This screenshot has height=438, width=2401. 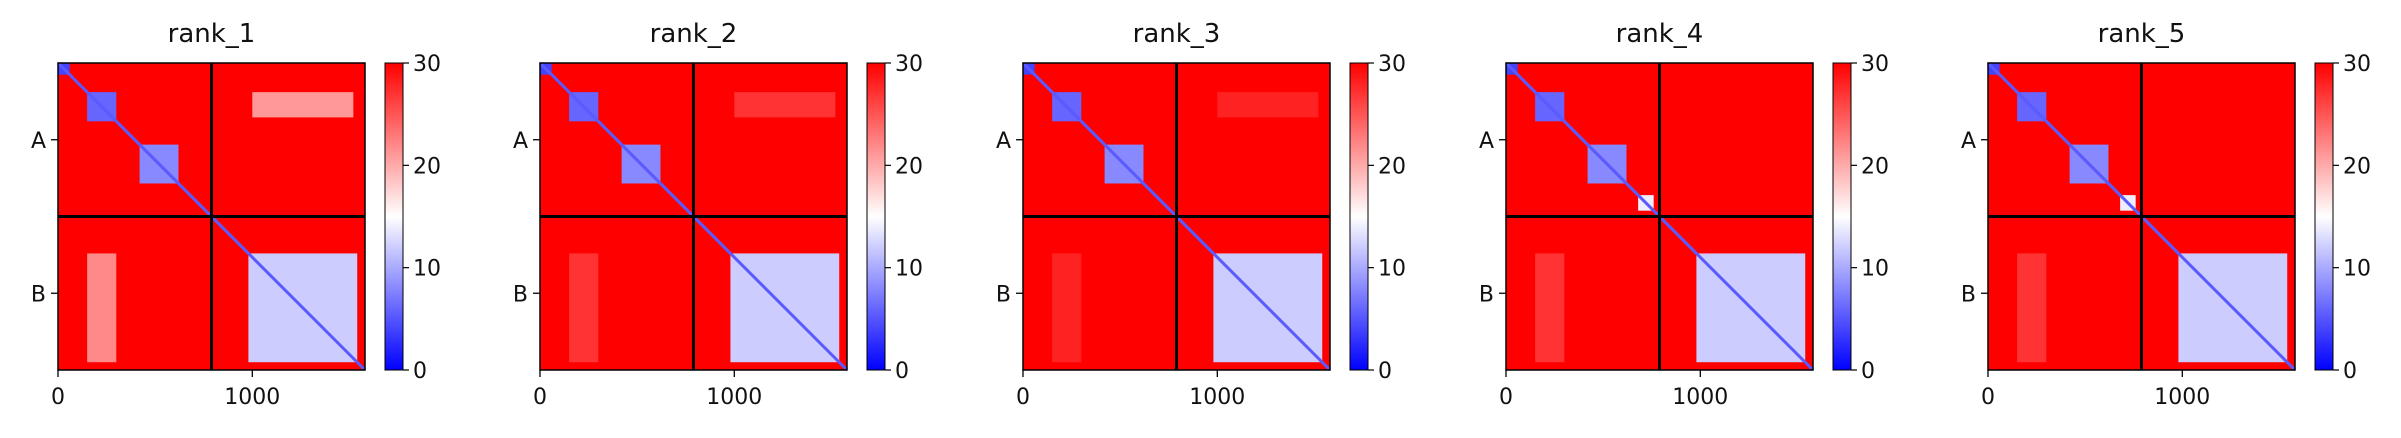 I want to click on panel-title: rank_3, so click(x=1177, y=34).